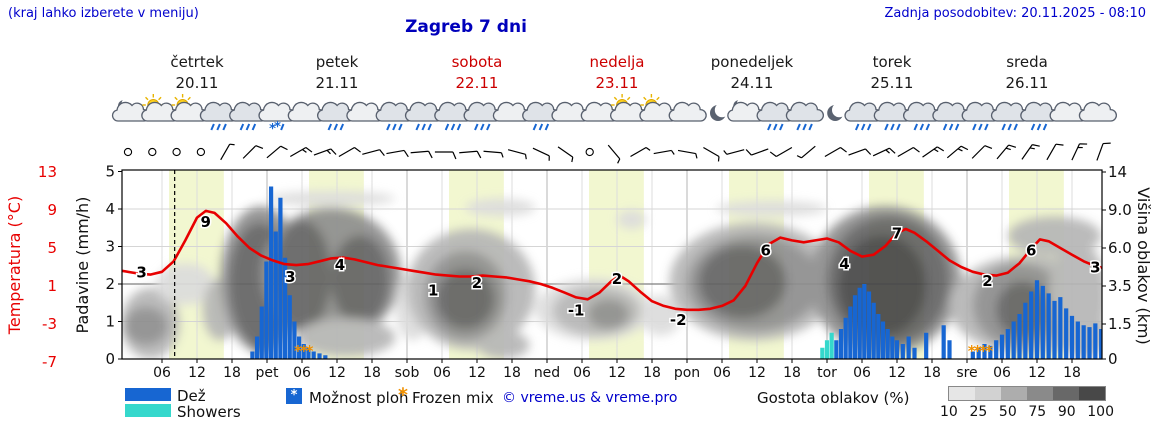  What do you see at coordinates (643, 351) in the screenshot?
I see `frozen-mix-marks: *** ****` at bounding box center [643, 351].